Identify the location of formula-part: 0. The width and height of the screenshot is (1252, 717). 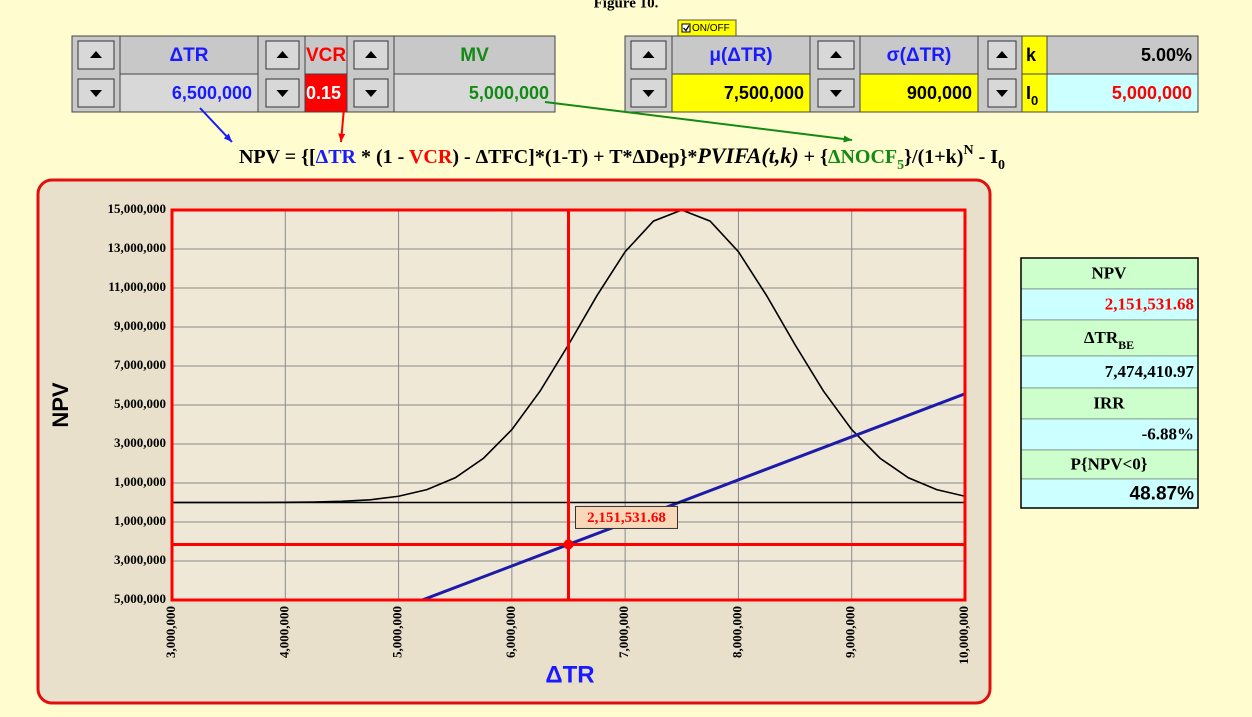
(1001, 165).